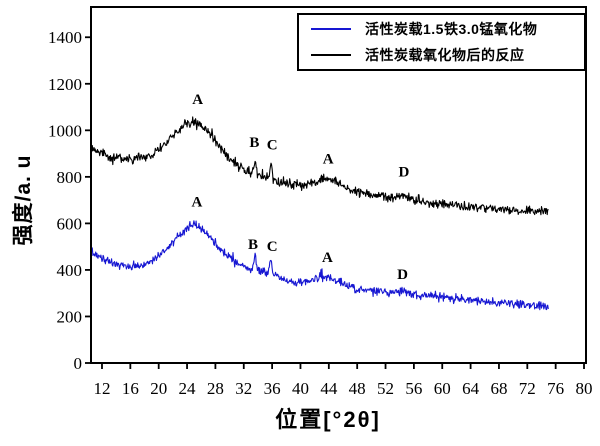 This screenshot has width=600, height=446. What do you see at coordinates (23, 200) in the screenshot?
I see `y-axis-title: 强度/a. u` at bounding box center [23, 200].